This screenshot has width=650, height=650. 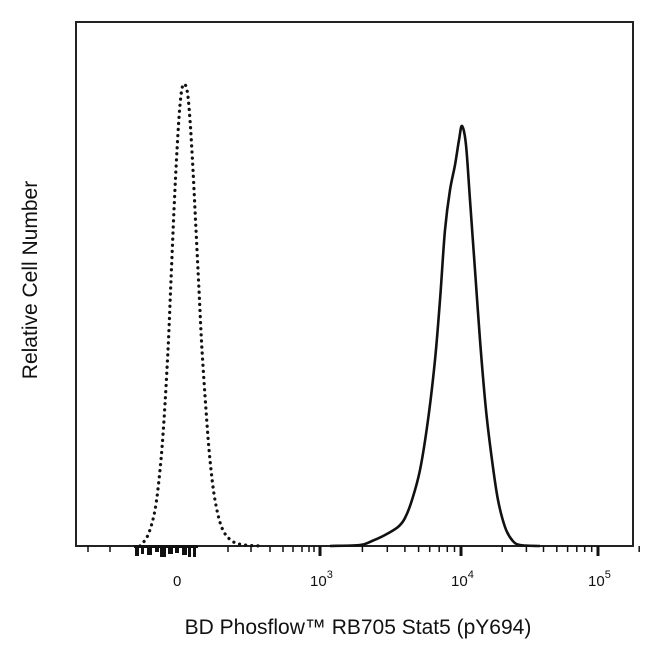 I want to click on x-axis-title: BD Phosflow™ RB705 Stat5 (pY694), so click(x=358, y=627).